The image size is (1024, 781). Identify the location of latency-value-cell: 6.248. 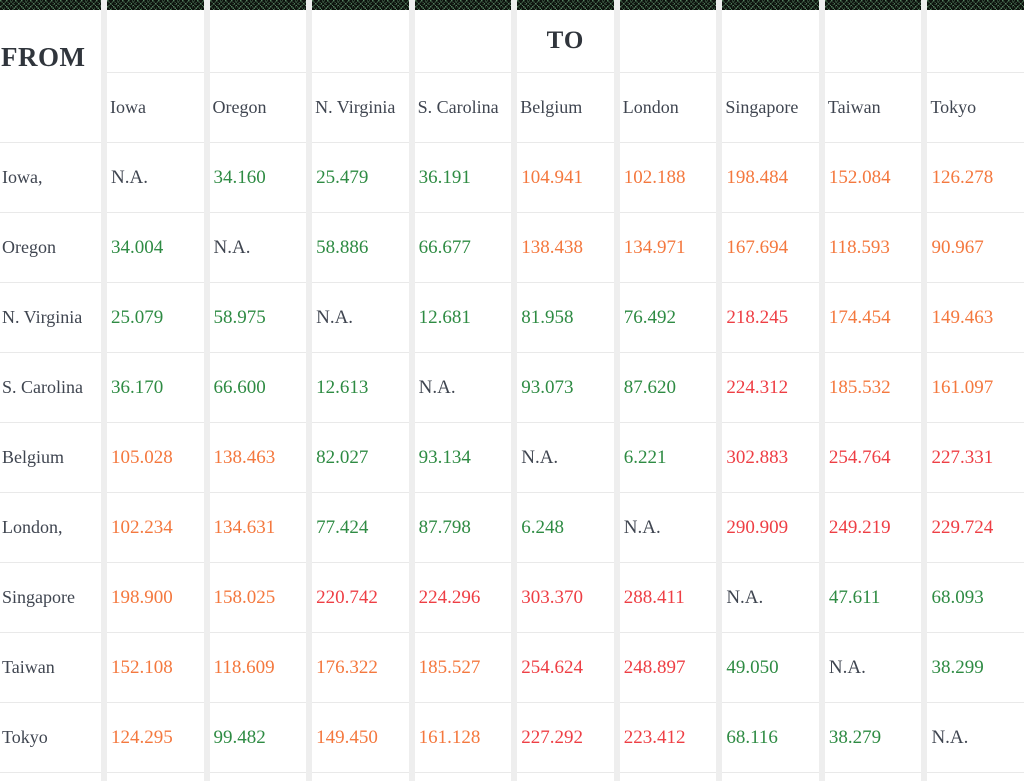
(565, 527).